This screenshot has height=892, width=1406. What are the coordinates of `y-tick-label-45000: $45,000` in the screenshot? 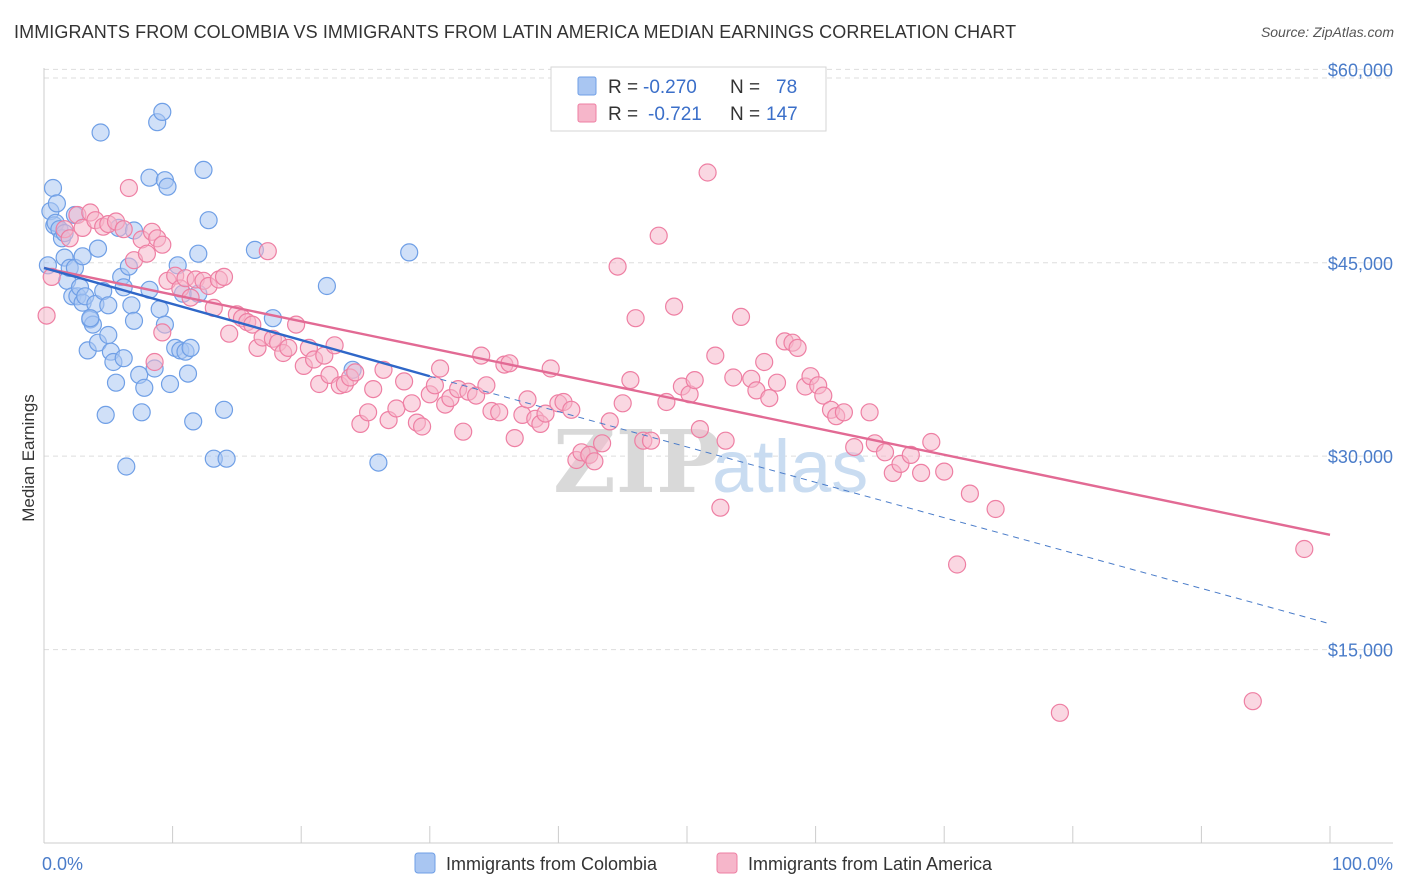 It's located at (1360, 264).